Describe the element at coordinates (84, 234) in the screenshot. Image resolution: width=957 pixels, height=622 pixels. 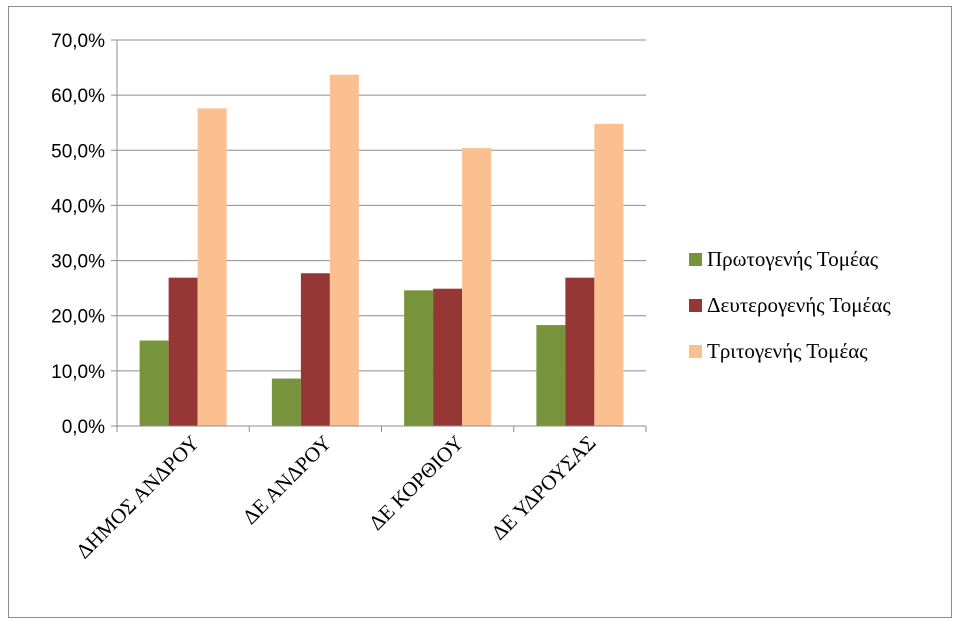
I see `y-axis: 0,0% 10,0% 20,0% 30,0% 40,0% 50,0% 60,0% 70,0%` at that location.